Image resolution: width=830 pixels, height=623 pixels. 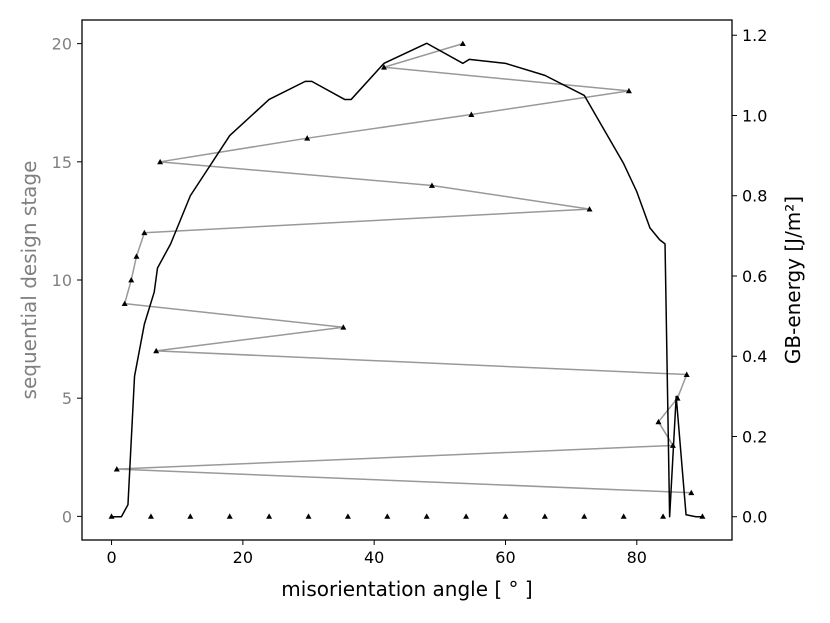 I want to click on y-right-tick-label: 0.2, so click(x=754, y=436).